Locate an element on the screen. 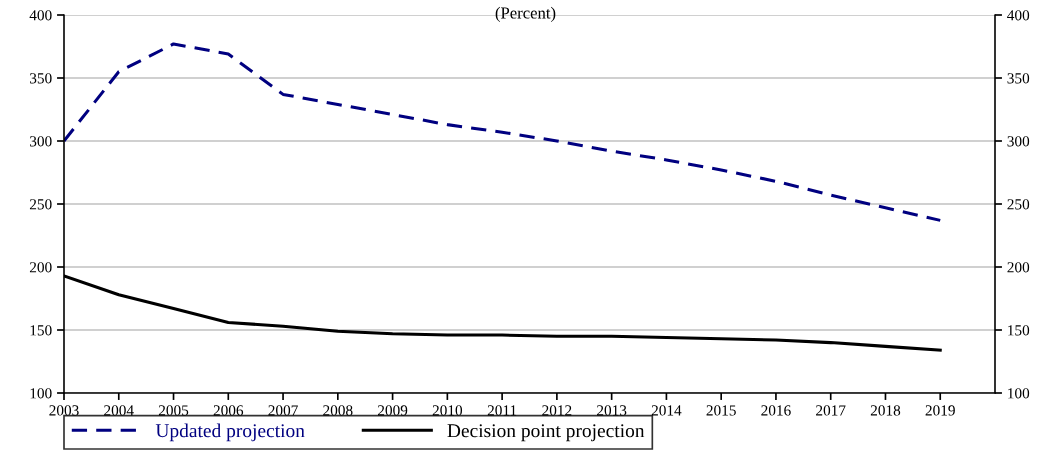  legend-label: Decision point projection is located at coordinates (546, 433).